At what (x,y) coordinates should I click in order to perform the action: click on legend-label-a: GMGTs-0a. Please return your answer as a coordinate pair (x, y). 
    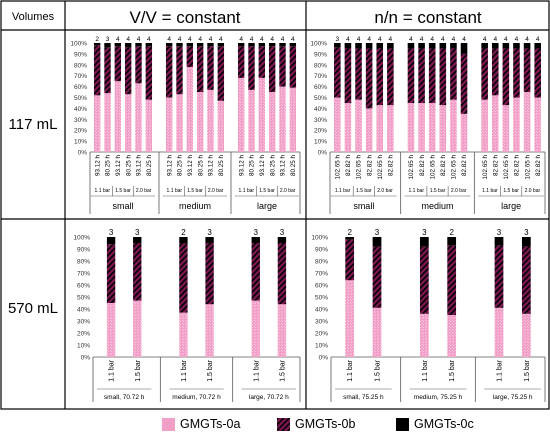
    Looking at the image, I should click on (210, 424).